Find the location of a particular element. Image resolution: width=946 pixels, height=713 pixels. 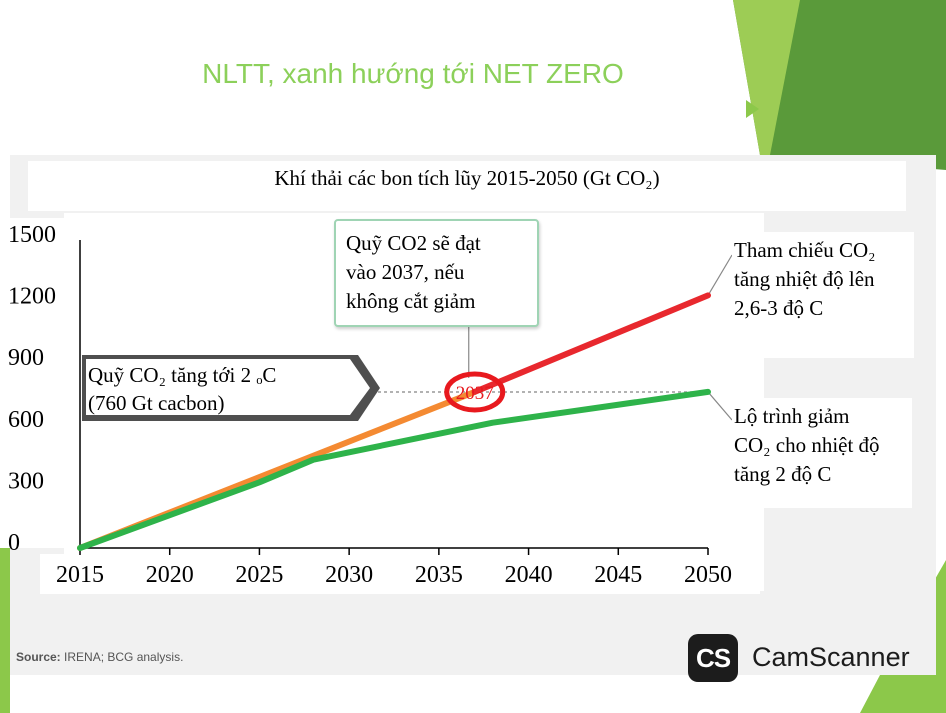

x-tick-label: 2025 is located at coordinates (259, 575).